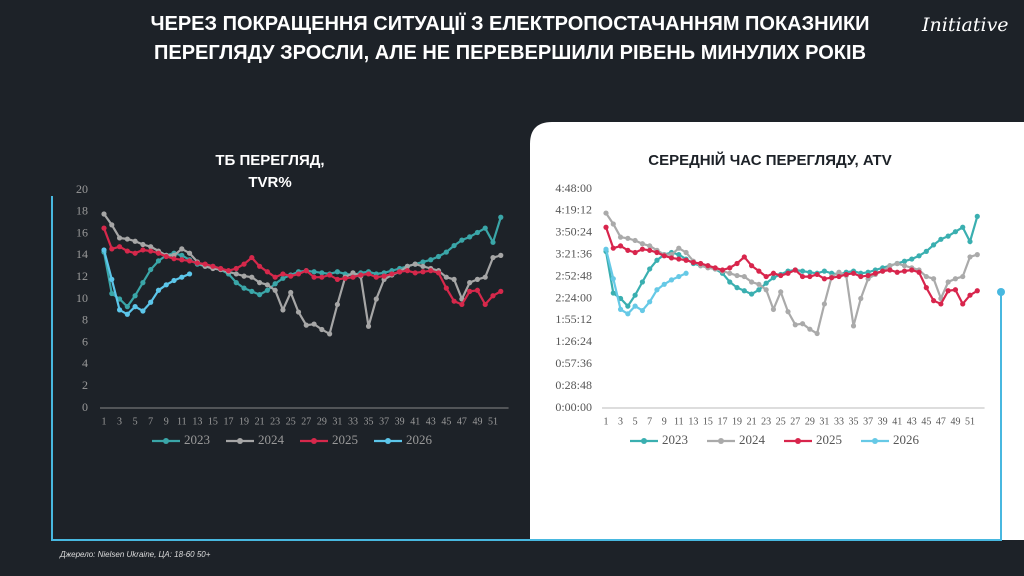 The image size is (1024, 576). What do you see at coordinates (573, 253) in the screenshot?
I see `y-tick-label: 3:21:36` at bounding box center [573, 253].